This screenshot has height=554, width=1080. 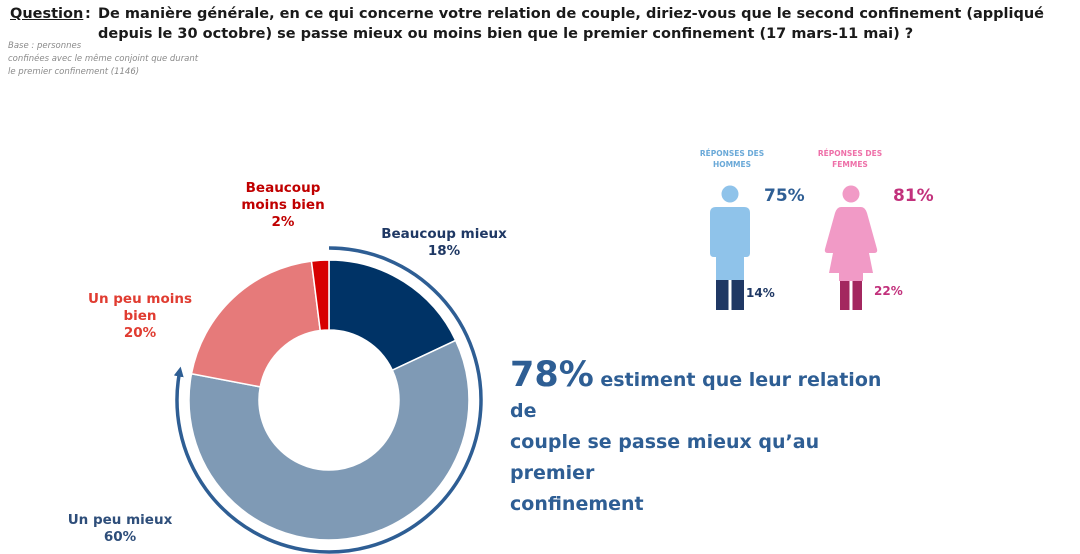 I want to click on headline-text: couple se passe mieux qu’au premier, so click(x=665, y=457).